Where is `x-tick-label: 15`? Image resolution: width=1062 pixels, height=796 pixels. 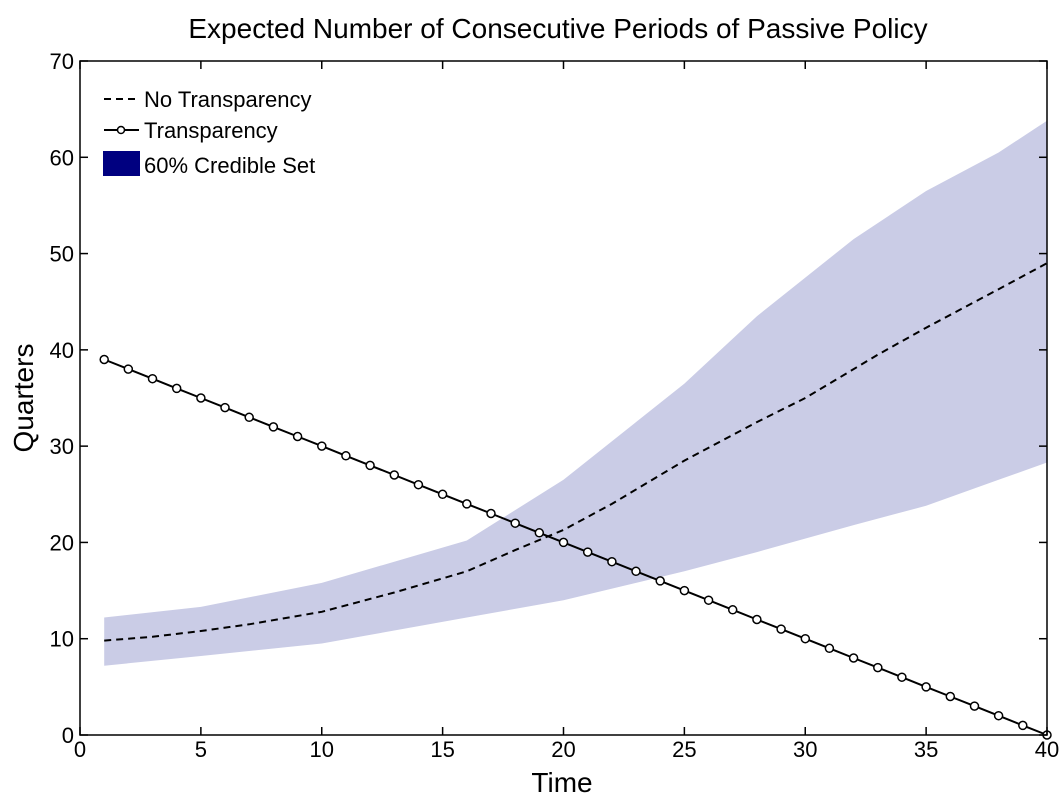 x-tick-label: 15 is located at coordinates (442, 749).